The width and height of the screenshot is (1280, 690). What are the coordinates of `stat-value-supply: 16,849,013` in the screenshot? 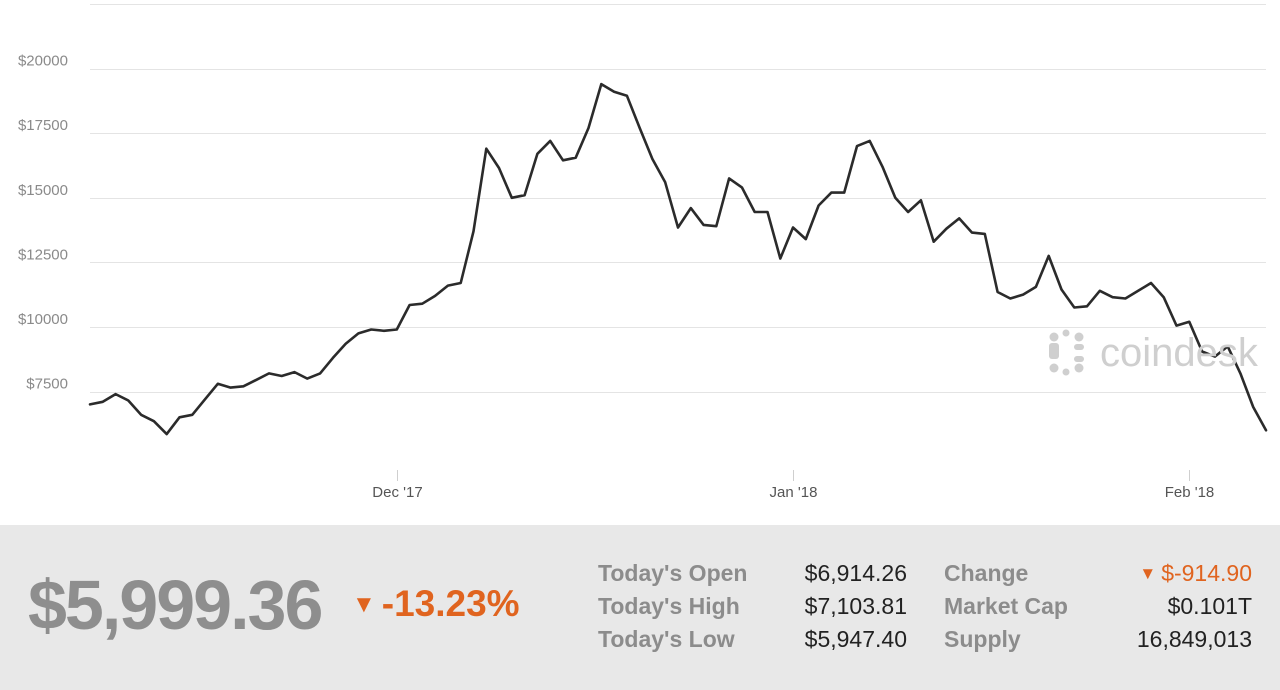 It's located at (1194, 639).